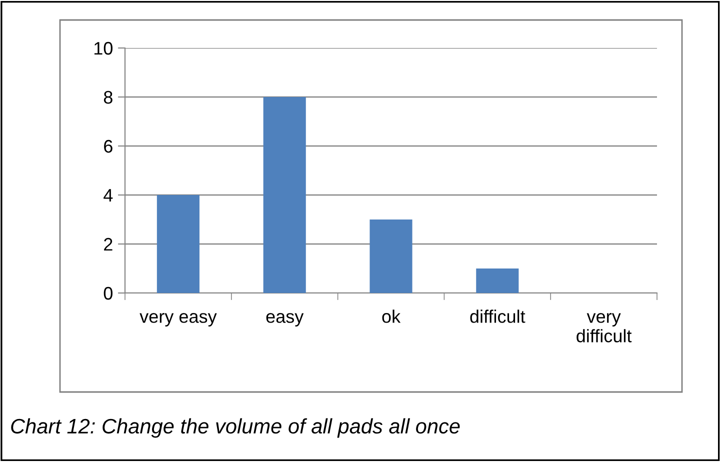  What do you see at coordinates (108, 195) in the screenshot?
I see `y-tick-label: 4` at bounding box center [108, 195].